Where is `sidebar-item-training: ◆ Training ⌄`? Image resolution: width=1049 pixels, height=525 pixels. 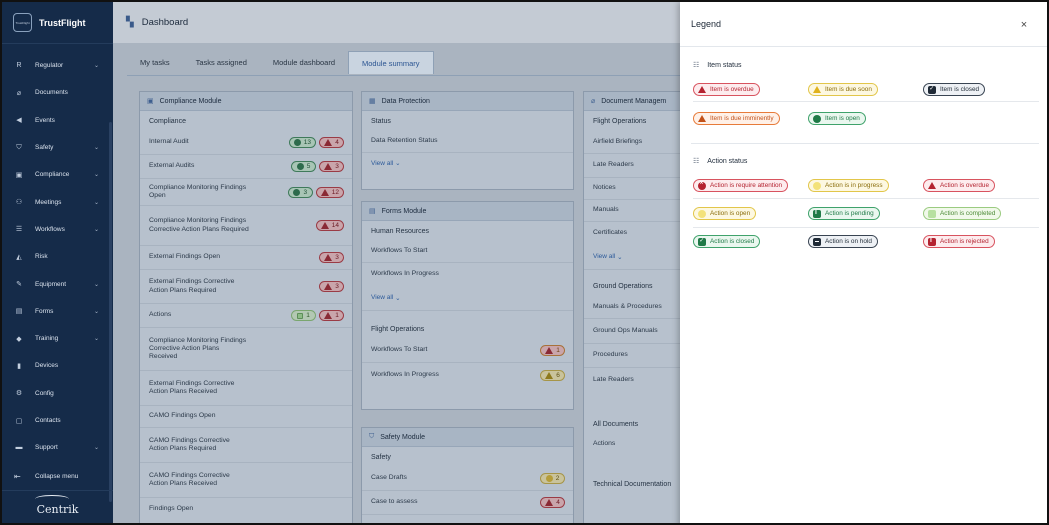 sidebar-item-training: ◆ Training ⌄ is located at coordinates (57, 338).